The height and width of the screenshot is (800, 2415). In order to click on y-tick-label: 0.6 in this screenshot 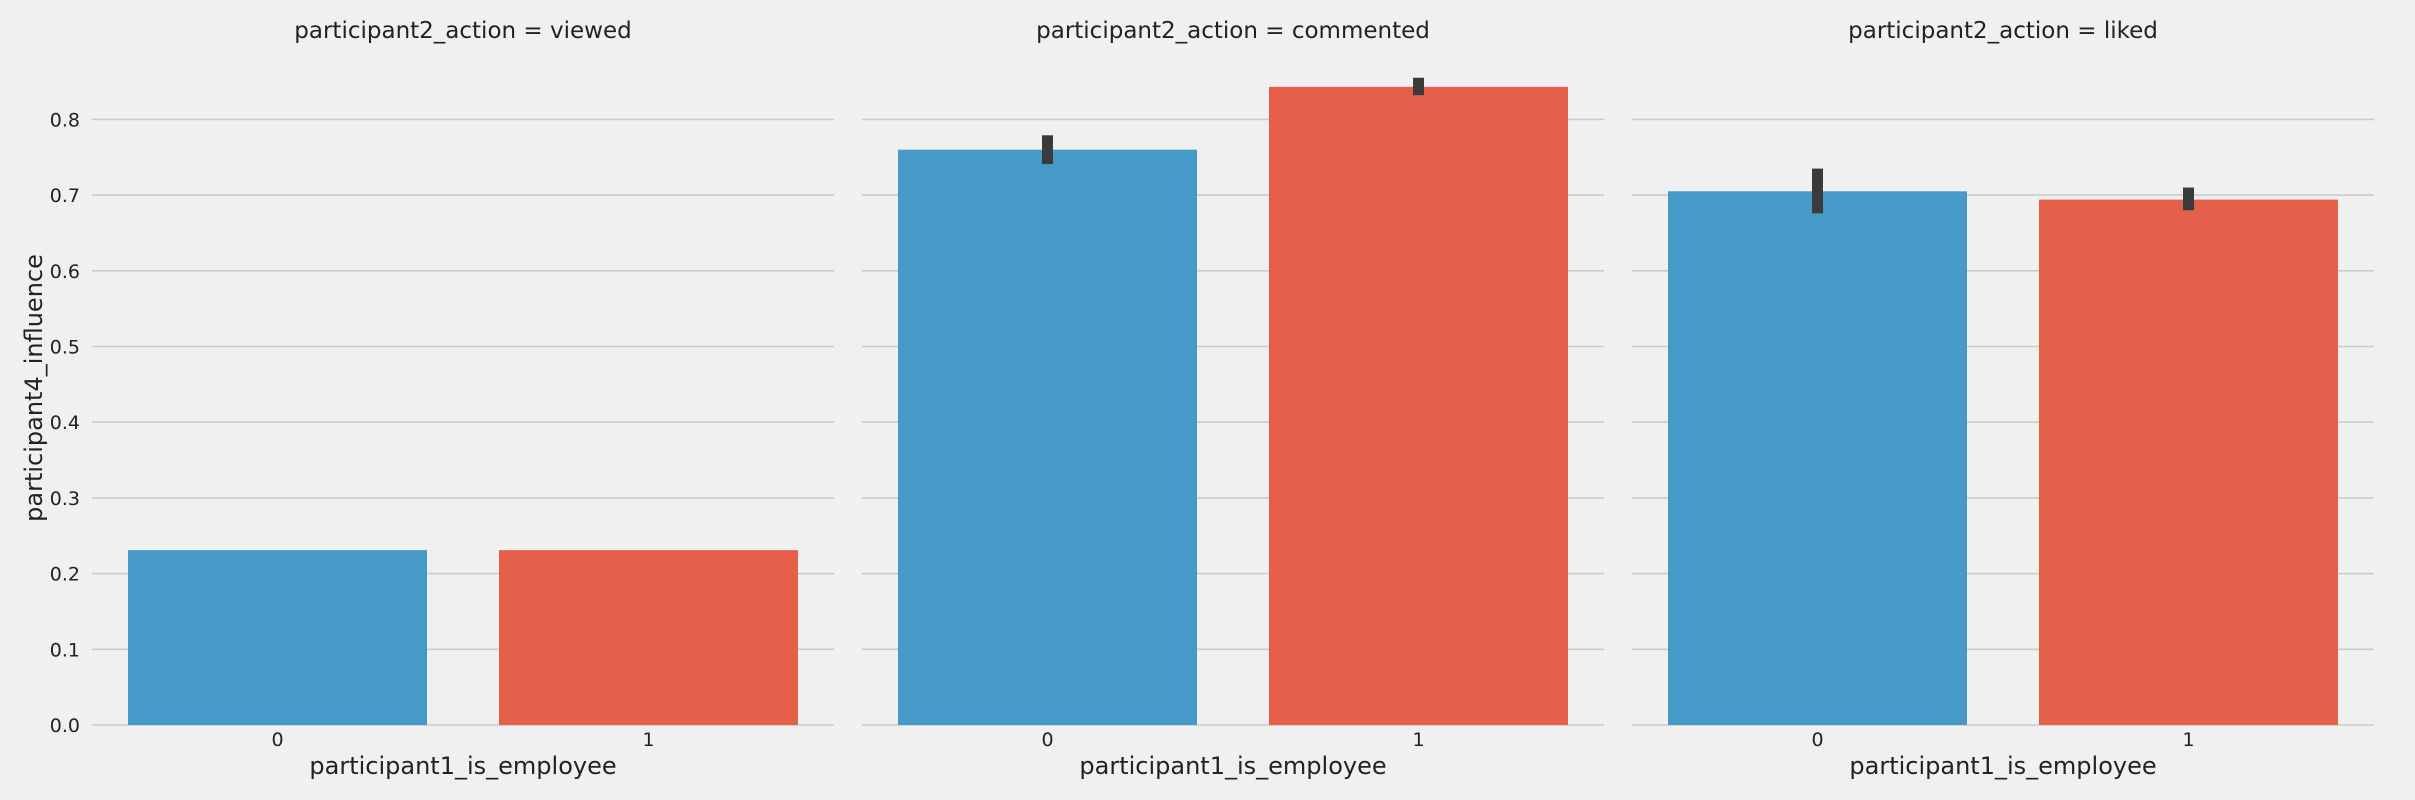, I will do `click(65, 272)`.